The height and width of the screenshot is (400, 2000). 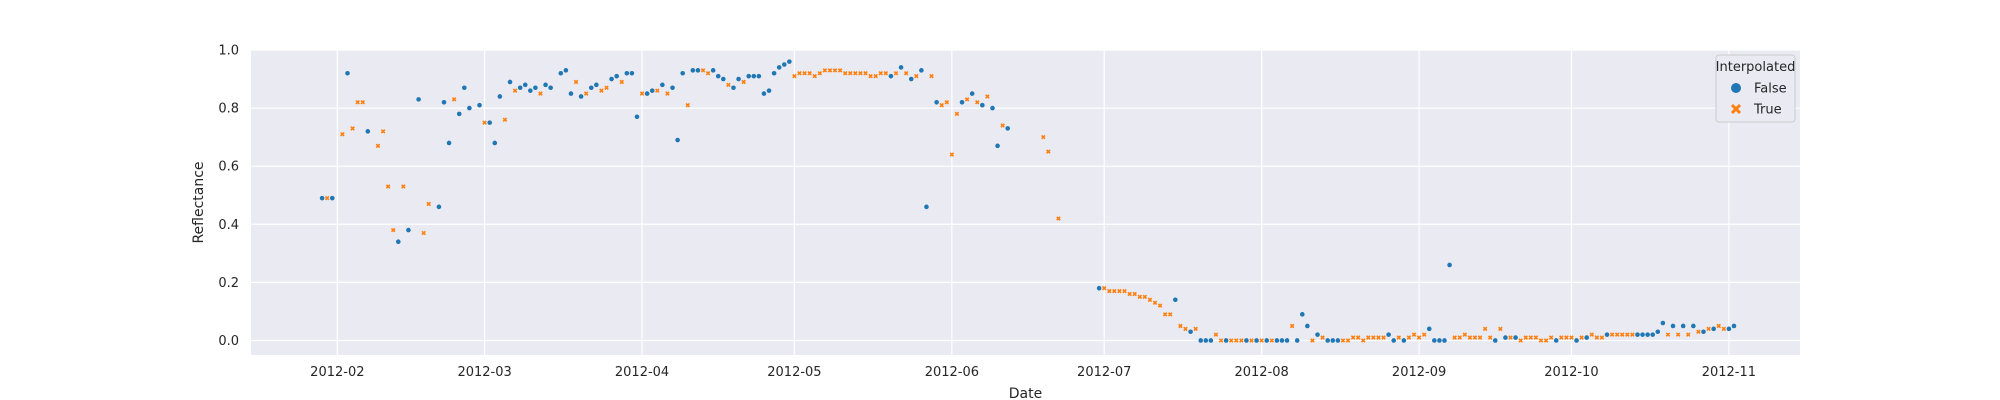 What do you see at coordinates (1770, 89) in the screenshot?
I see `legend-label: False` at bounding box center [1770, 89].